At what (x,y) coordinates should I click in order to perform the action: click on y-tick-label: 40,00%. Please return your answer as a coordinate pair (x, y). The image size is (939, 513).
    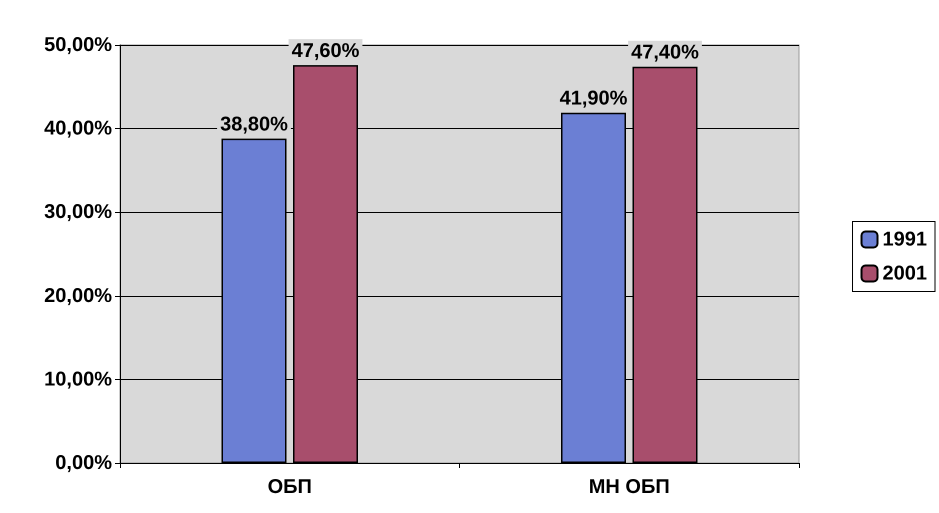
    Looking at the image, I should click on (78, 129).